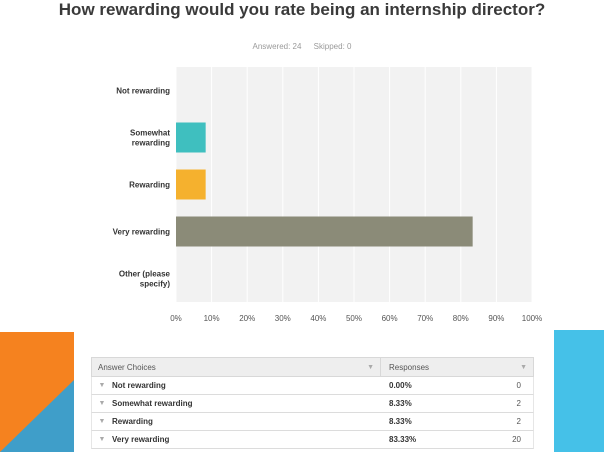 This screenshot has width=604, height=452. What do you see at coordinates (277, 46) in the screenshot?
I see `answered-count: Answered: 24` at bounding box center [277, 46].